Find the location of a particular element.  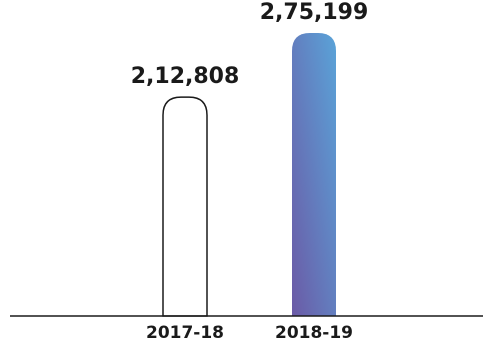

data-label-2017-18: 2,12,808 is located at coordinates (185, 76).